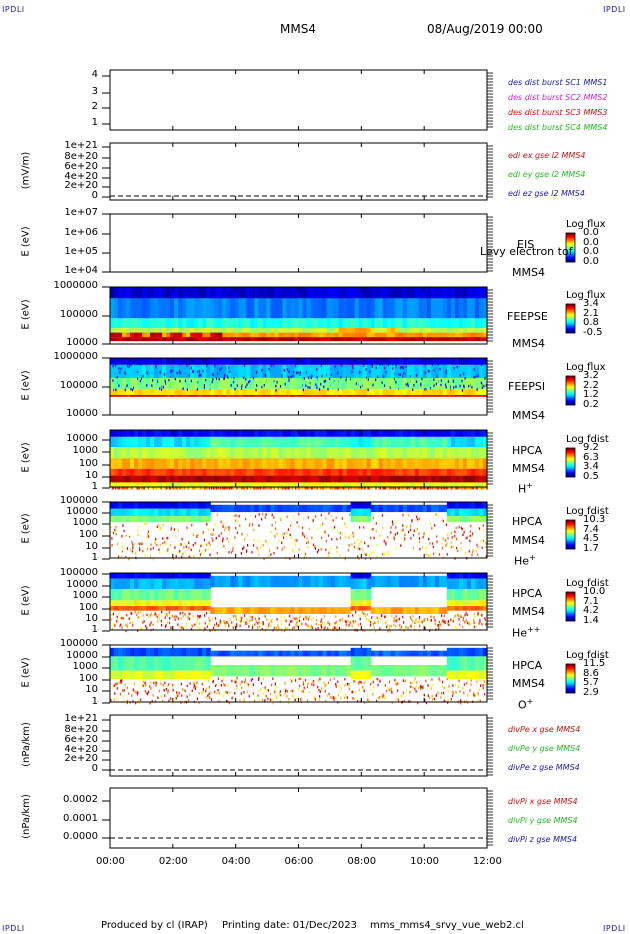  Describe the element at coordinates (526, 251) in the screenshot. I see `eis-overlay-text: Levy electron tof` at that location.